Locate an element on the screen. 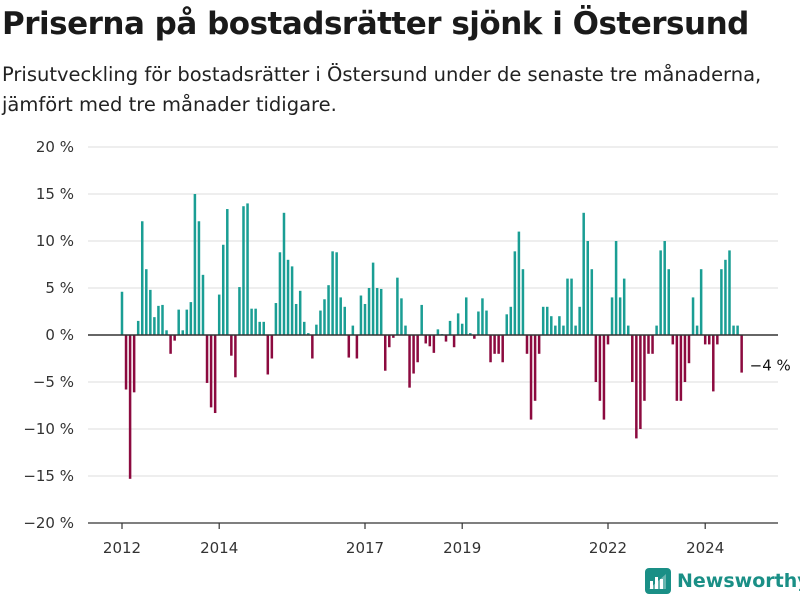  y-tick-label: −5 % is located at coordinates (53, 382).